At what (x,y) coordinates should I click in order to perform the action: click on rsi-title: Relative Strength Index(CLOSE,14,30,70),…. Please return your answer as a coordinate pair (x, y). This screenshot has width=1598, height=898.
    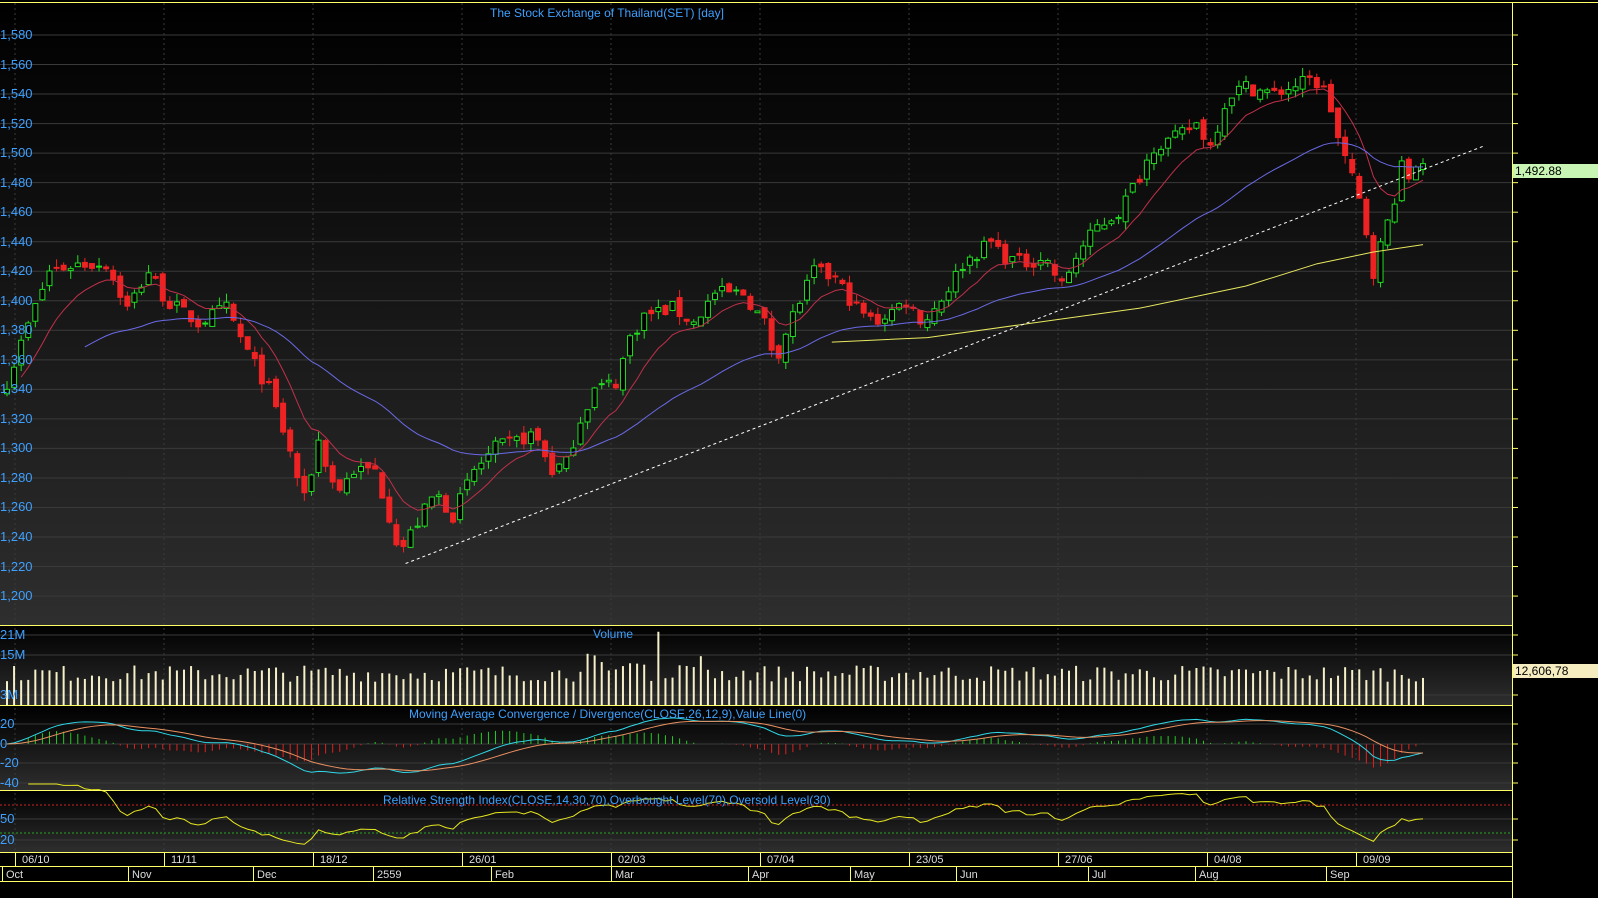
    Looking at the image, I should click on (607, 800).